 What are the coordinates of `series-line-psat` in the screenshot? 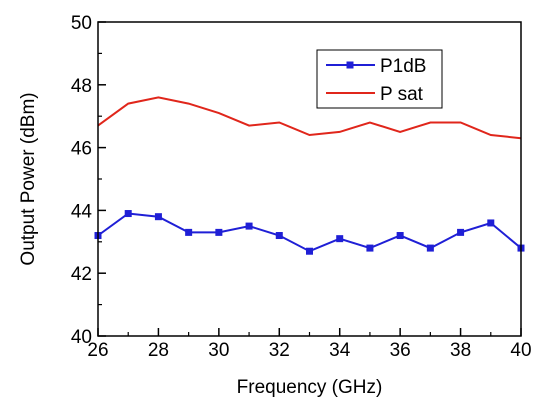 It's located at (309, 118).